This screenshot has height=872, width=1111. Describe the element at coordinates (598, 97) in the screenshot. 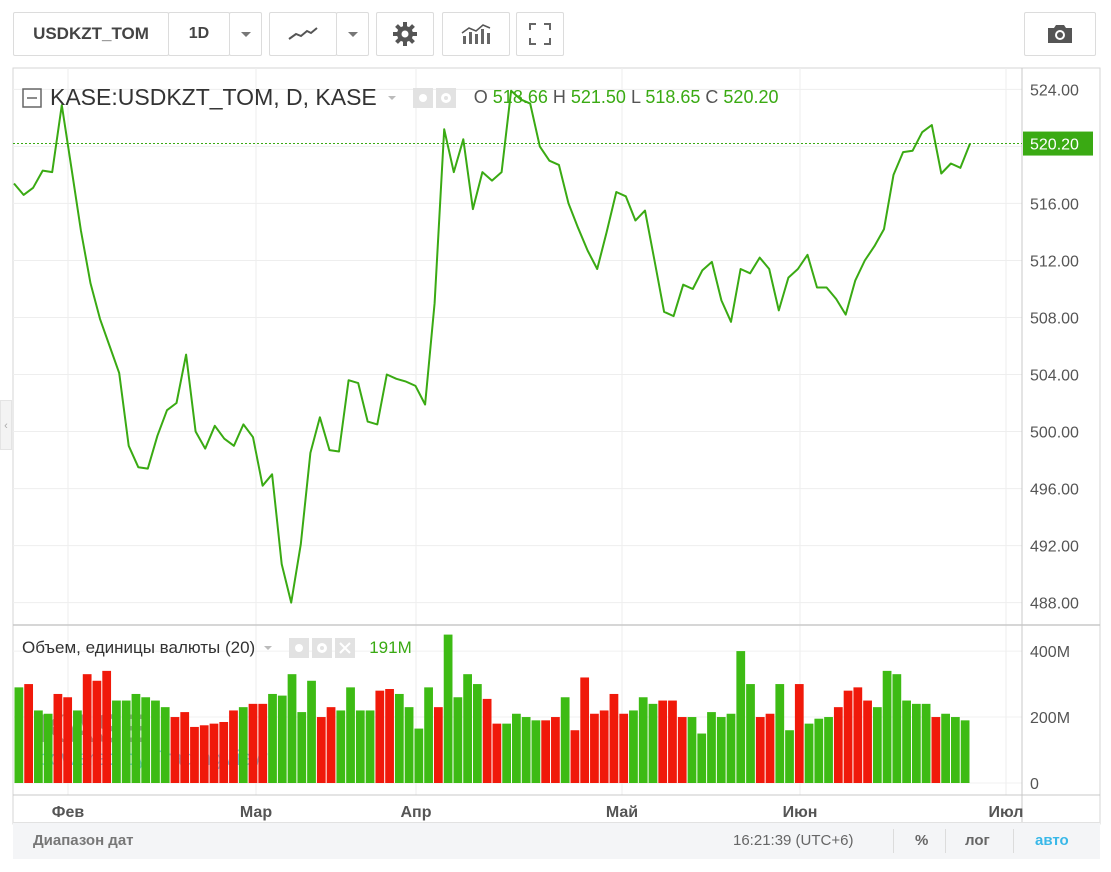

I see `high-value: 521.50` at that location.